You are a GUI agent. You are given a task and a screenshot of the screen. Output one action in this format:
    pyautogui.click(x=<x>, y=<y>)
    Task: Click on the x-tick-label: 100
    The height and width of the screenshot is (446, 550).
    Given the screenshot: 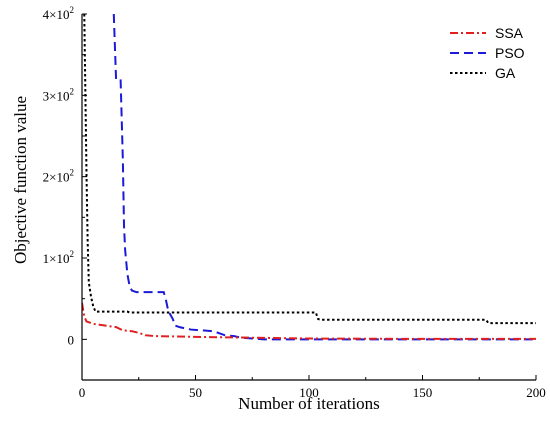 What is the action you would take?
    pyautogui.click(x=309, y=392)
    